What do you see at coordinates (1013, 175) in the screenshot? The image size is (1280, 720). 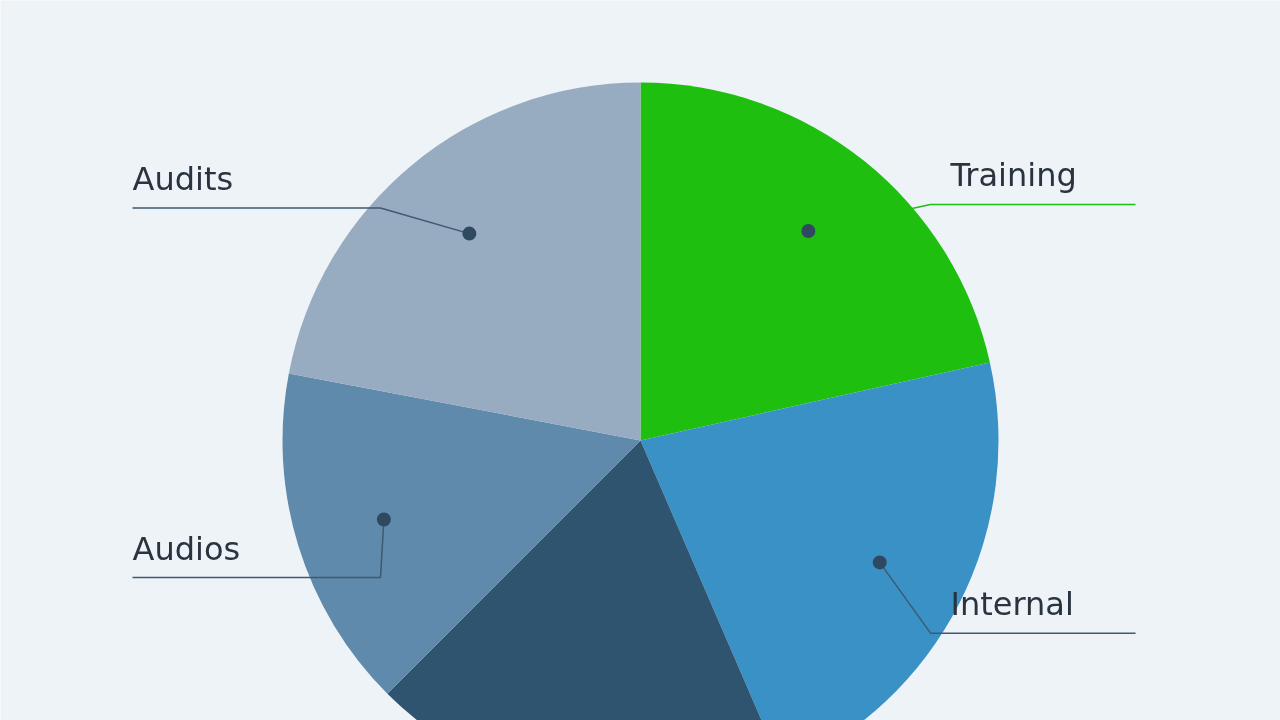 I see `slice-label: Training` at bounding box center [1013, 175].